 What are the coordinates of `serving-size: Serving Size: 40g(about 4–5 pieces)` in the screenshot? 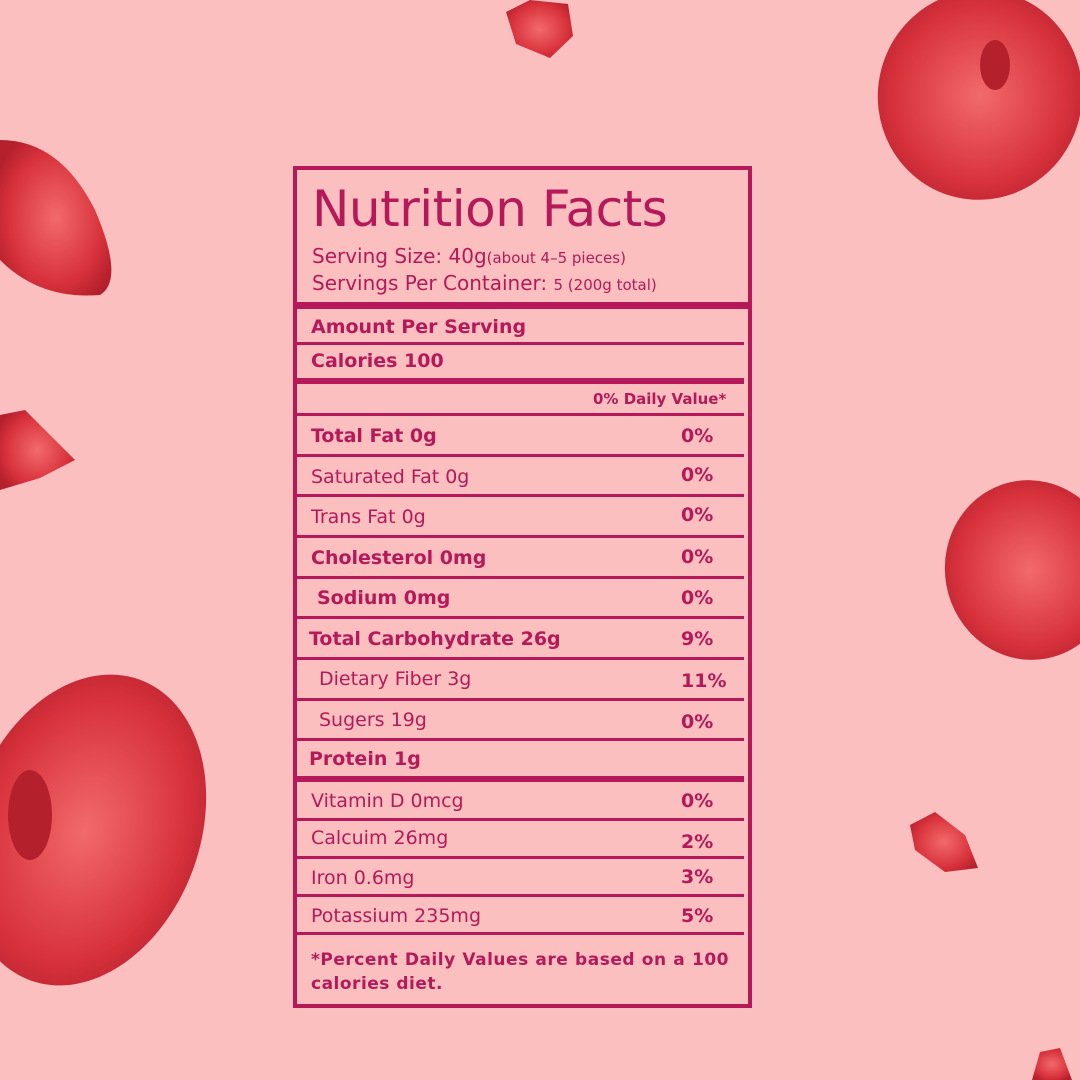 It's located at (469, 256).